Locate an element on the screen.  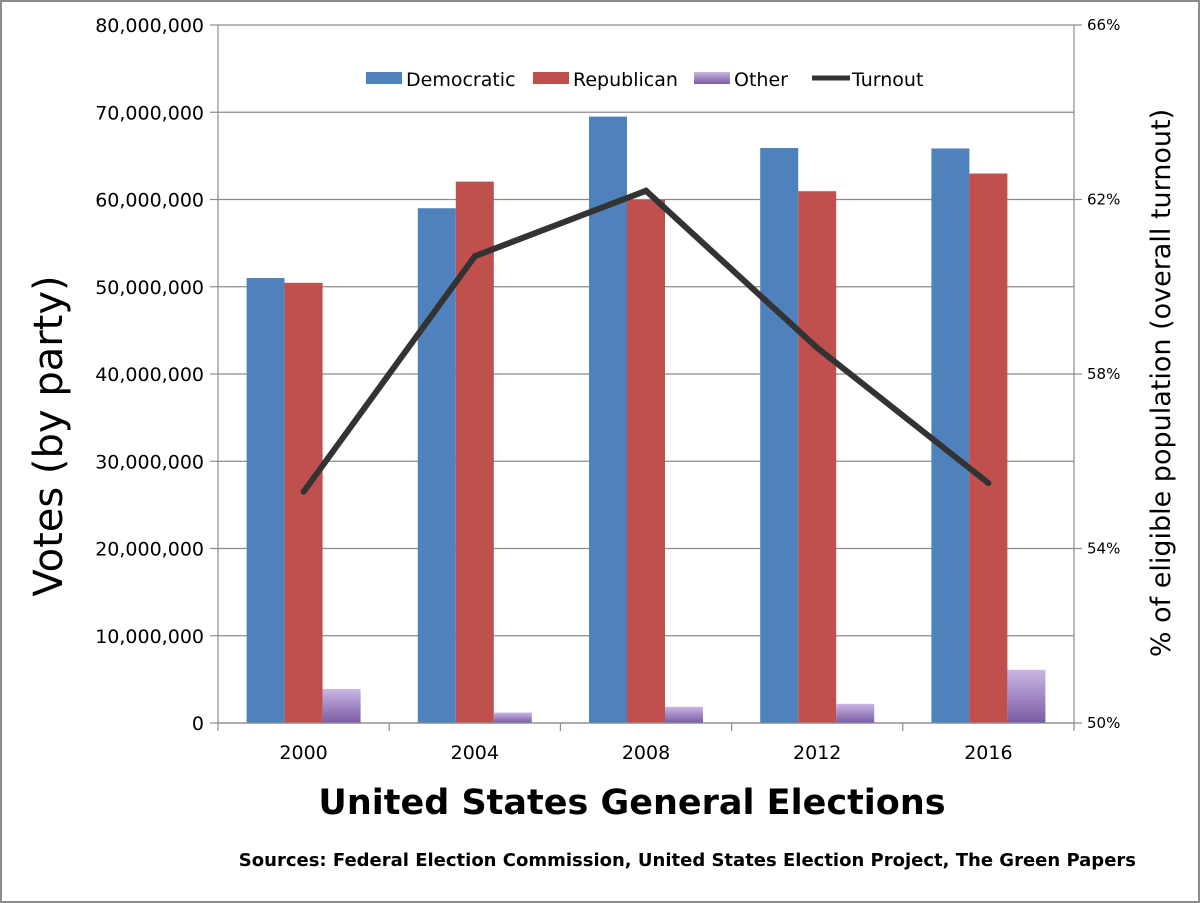
x-tick-label: 2012 is located at coordinates (817, 753).